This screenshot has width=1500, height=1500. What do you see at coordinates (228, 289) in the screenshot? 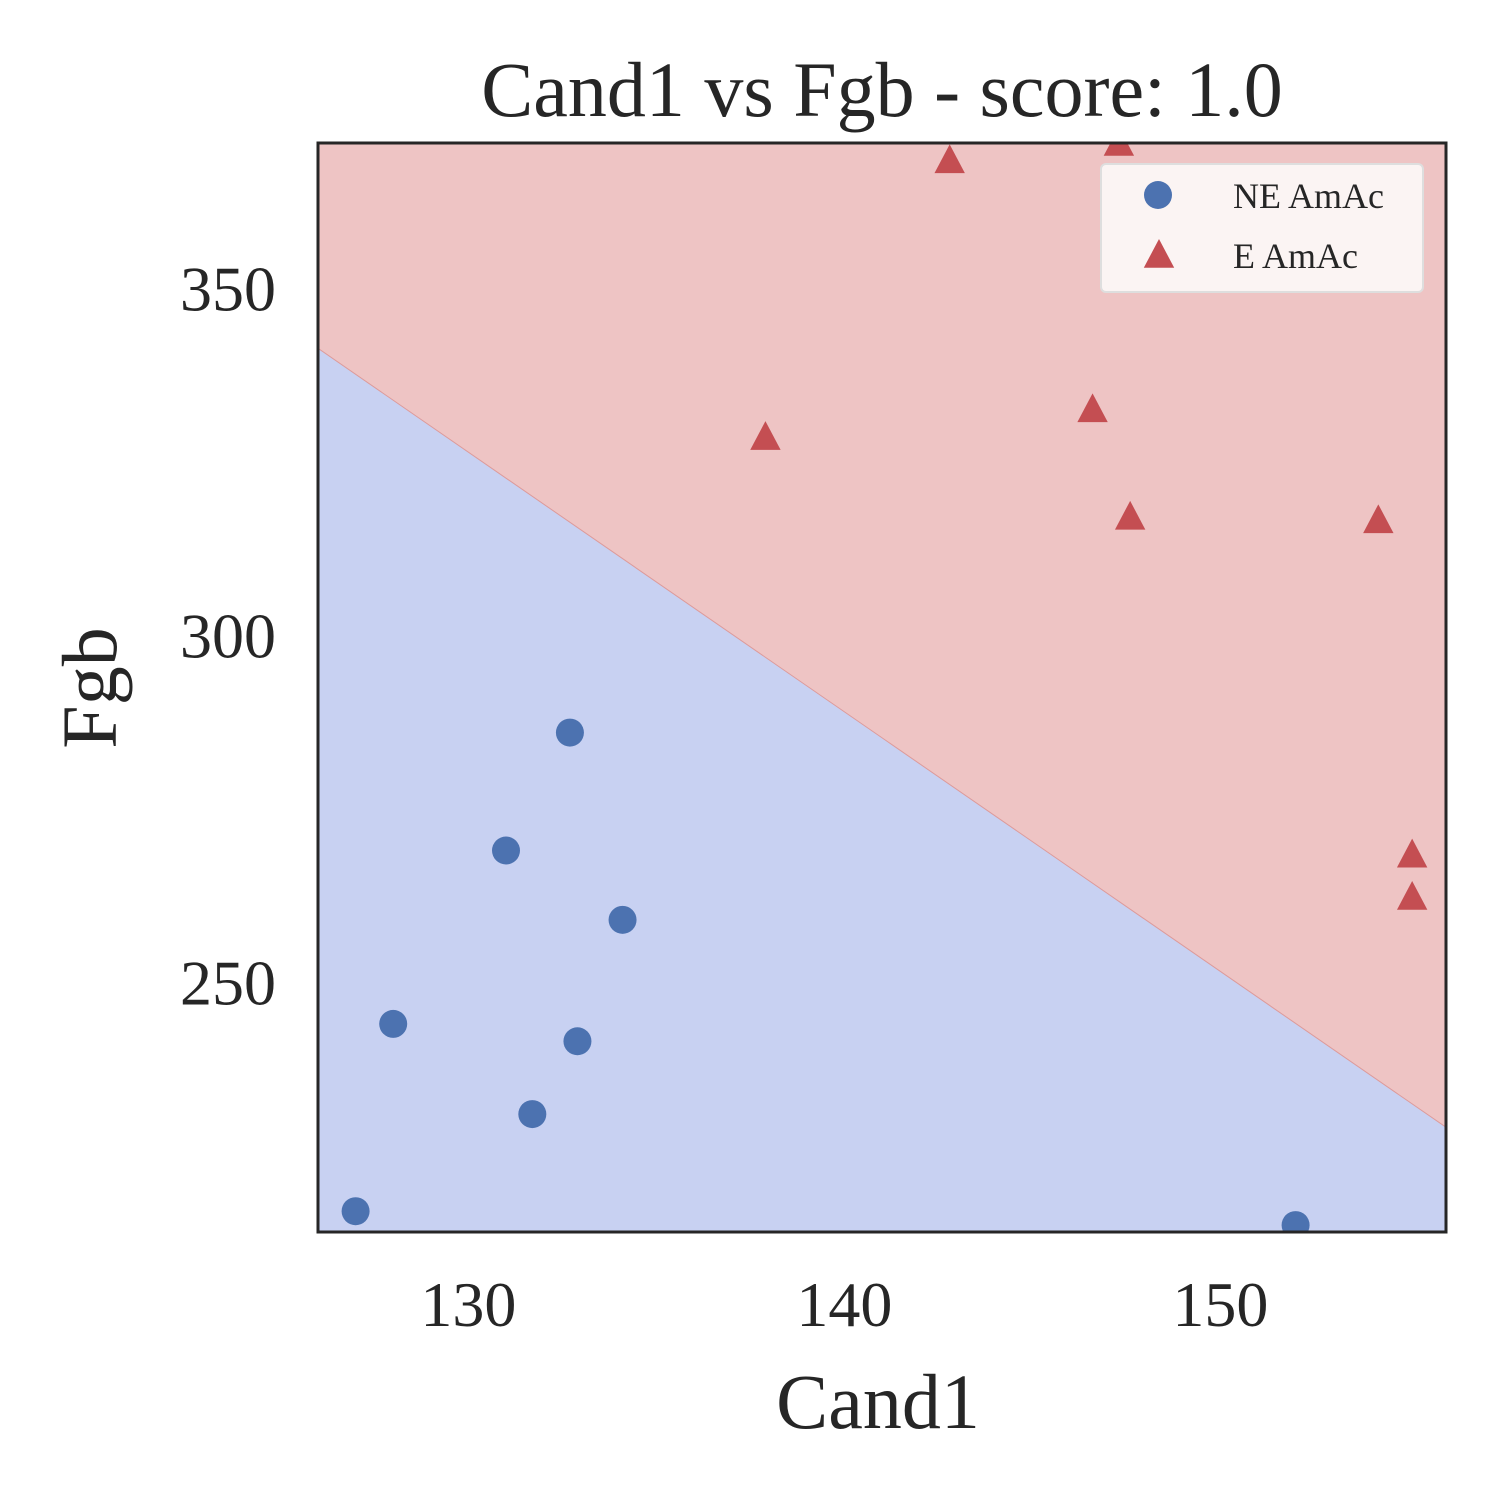
I see `y-tick-label: 350` at bounding box center [228, 289].